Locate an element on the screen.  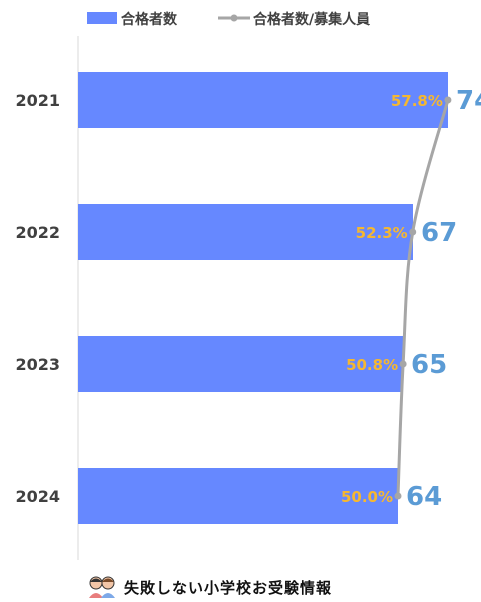
legend-label-line: 合格者数/募集人員 is located at coordinates (311, 19).